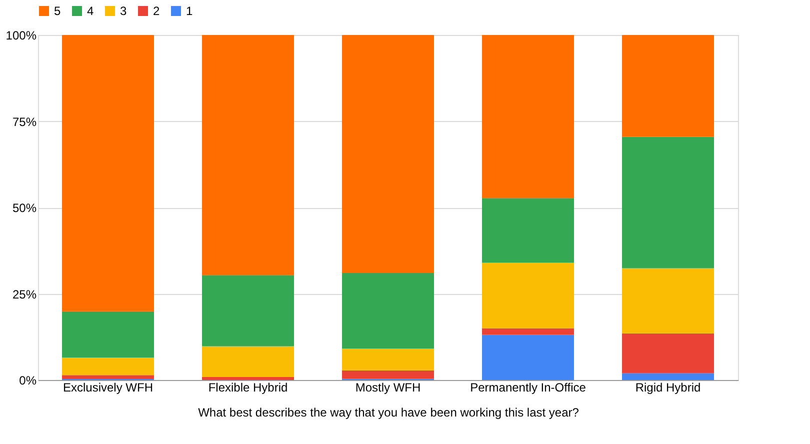  Describe the element at coordinates (388, 387) in the screenshot. I see `x-tick-label: Mostly WFH` at that location.